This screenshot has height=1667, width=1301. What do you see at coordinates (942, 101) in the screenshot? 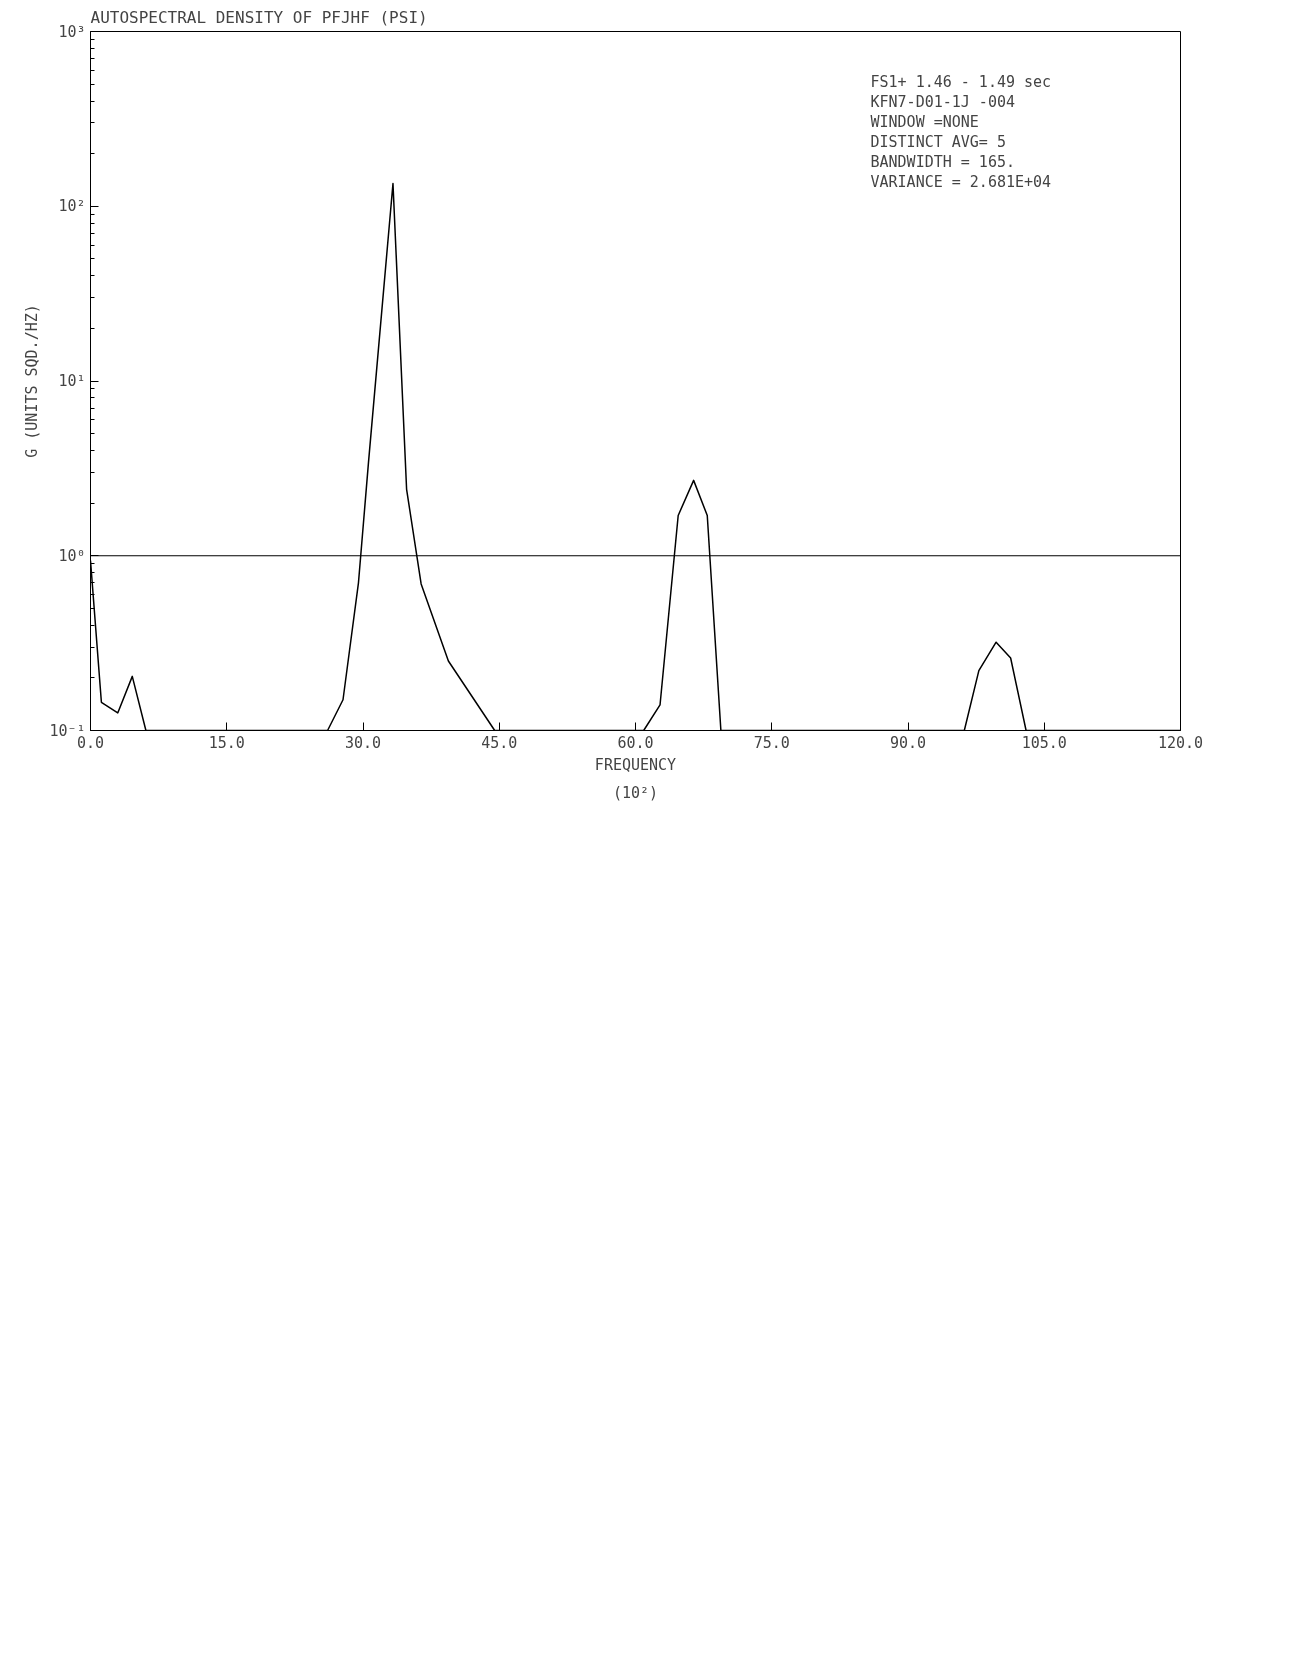
I see `annotation: KFN7-D01-1J -004` at bounding box center [942, 101].